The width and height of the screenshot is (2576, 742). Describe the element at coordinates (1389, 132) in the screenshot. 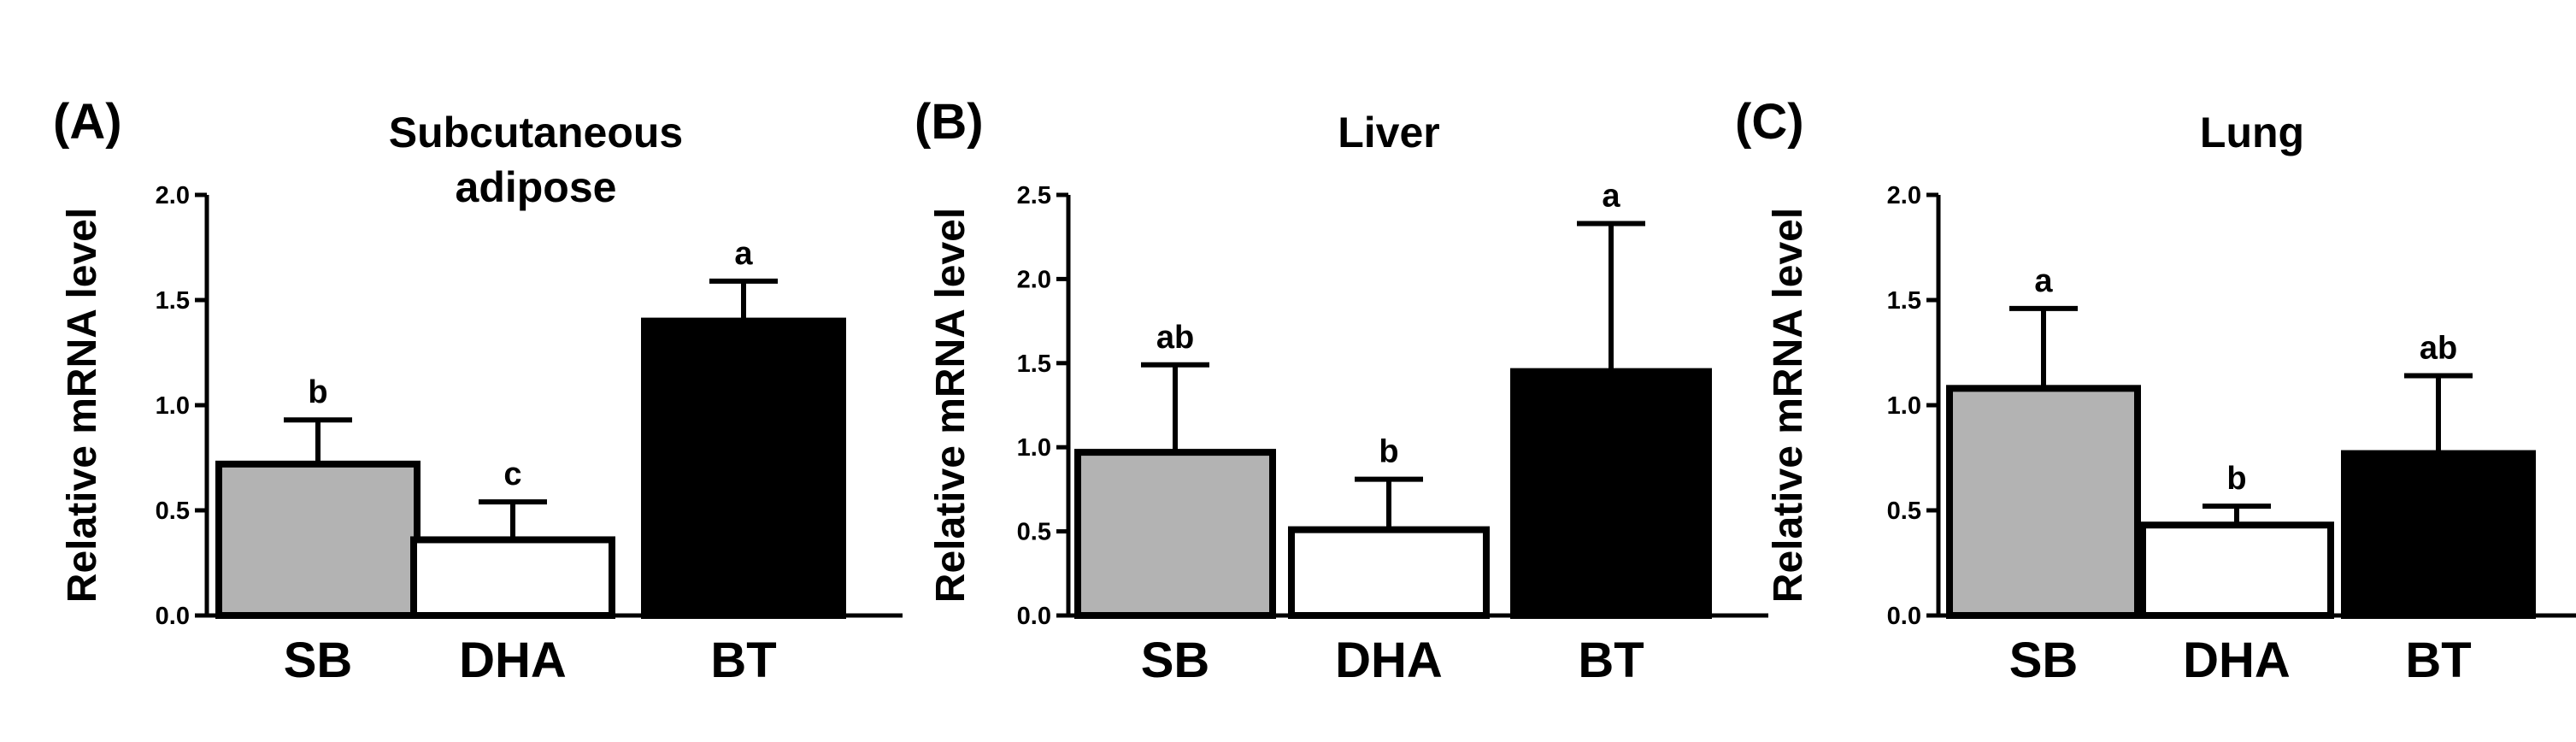

I see `chart-title: Liver` at that location.